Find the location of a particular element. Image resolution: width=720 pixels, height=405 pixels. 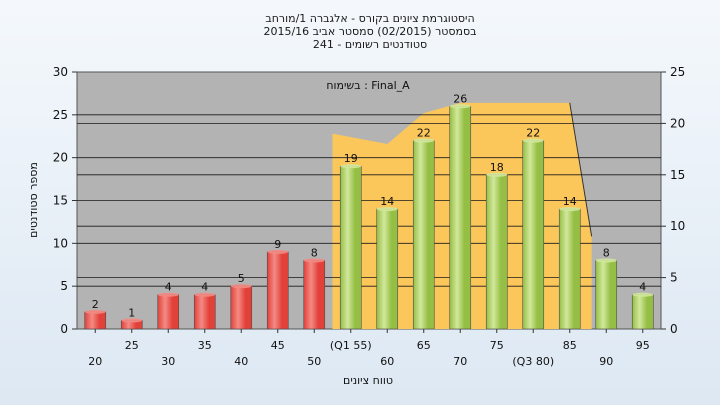

x-tick-label: 25 is located at coordinates (132, 345).